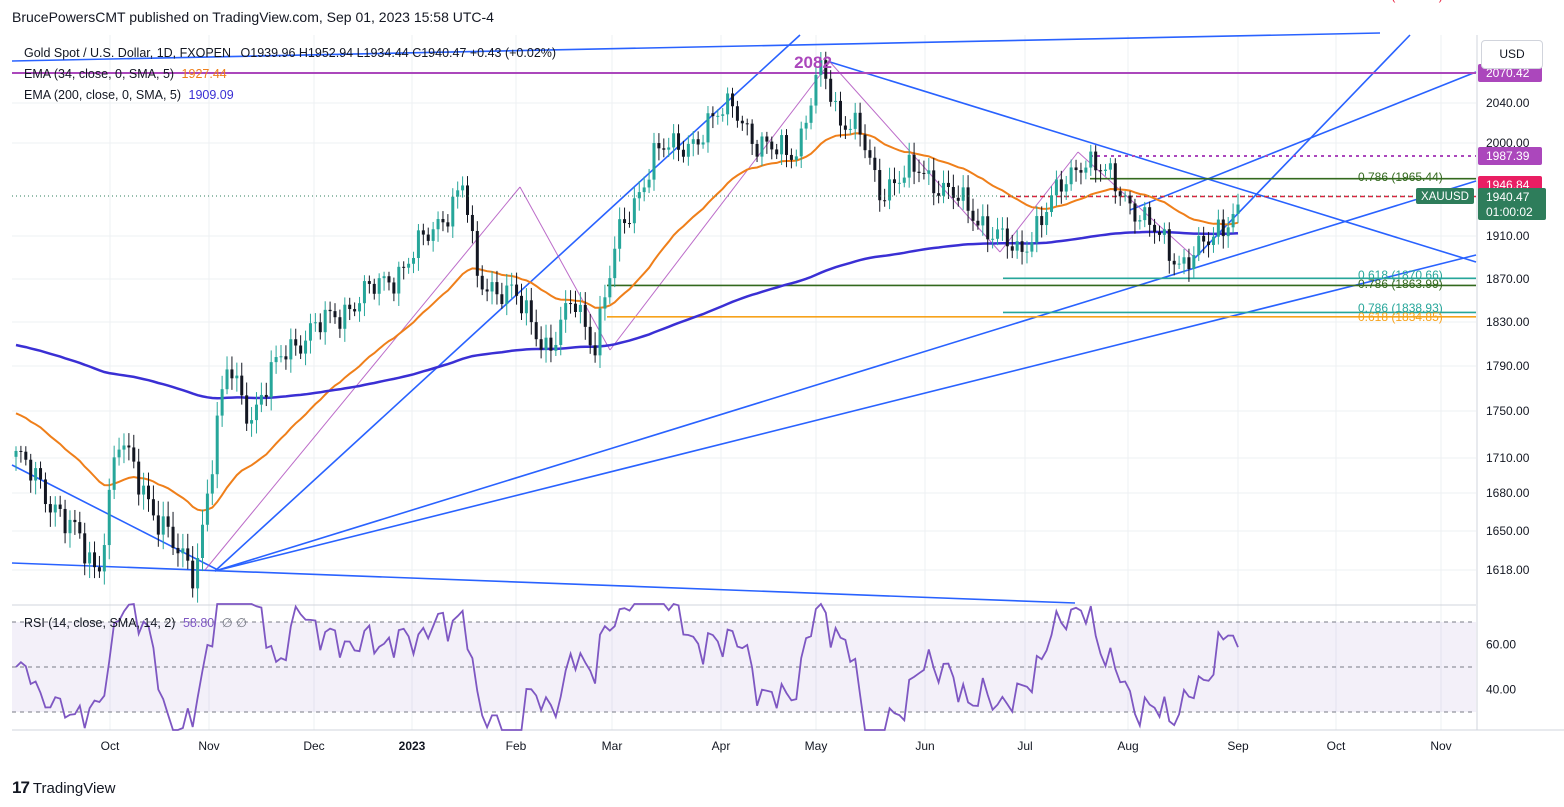 The height and width of the screenshot is (807, 1564). Describe the element at coordinates (813, 62) in the screenshot. I see `peak-annotation: 2082` at that location.